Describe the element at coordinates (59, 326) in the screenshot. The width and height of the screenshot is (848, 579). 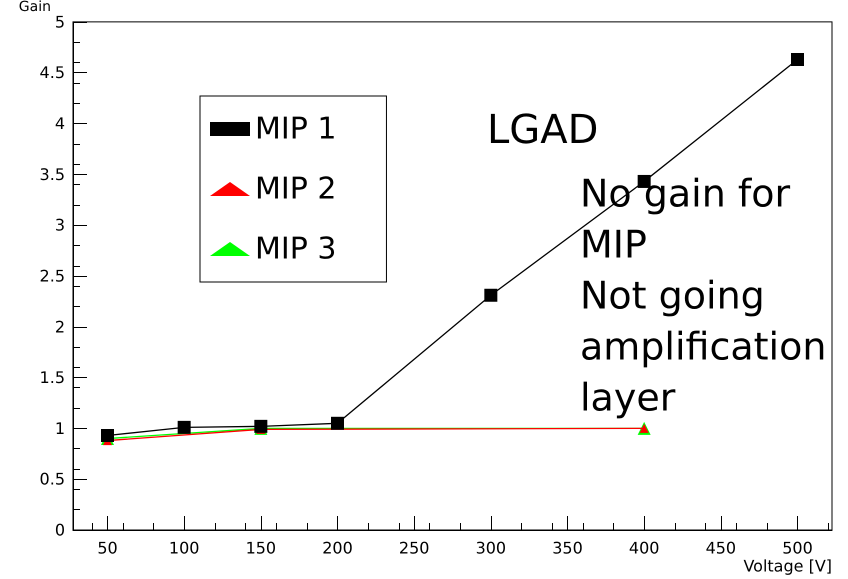
I see `y-tick-label: 2` at that location.